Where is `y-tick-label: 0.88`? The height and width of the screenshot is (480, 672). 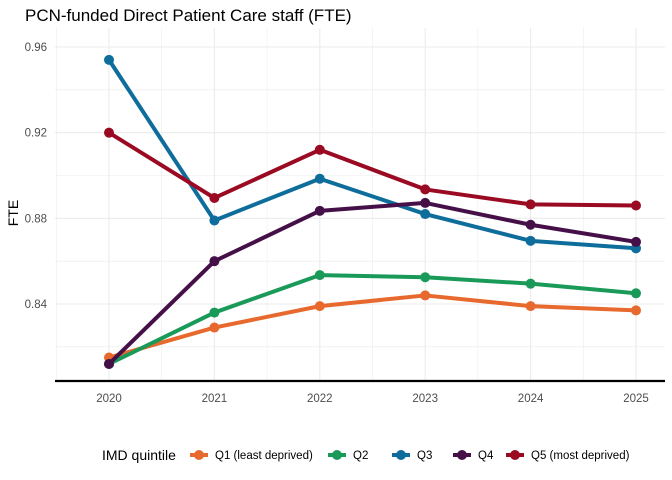
y-tick-label: 0.88 is located at coordinates (36, 219).